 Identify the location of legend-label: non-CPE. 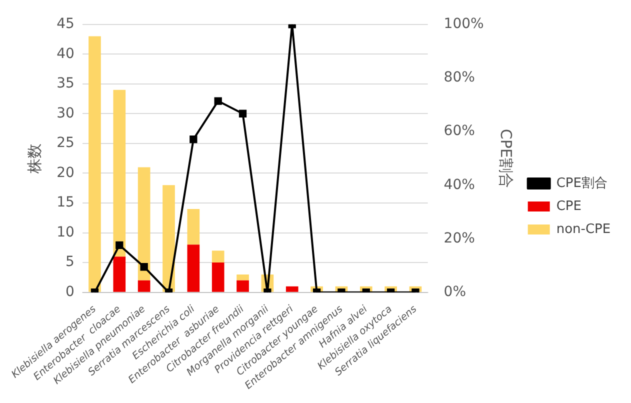
(583, 229).